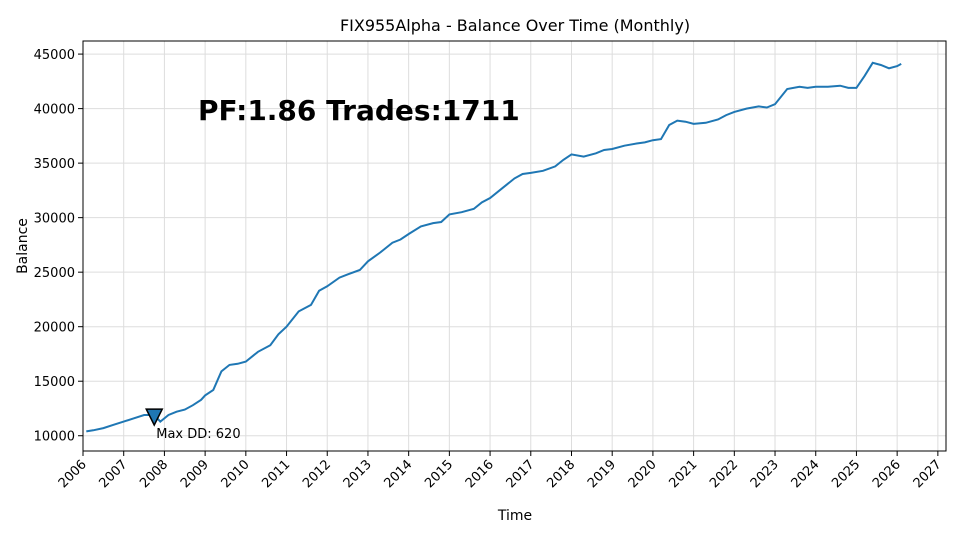  What do you see at coordinates (643, 474) in the screenshot?
I see `x-tick-label: 2020` at bounding box center [643, 474].